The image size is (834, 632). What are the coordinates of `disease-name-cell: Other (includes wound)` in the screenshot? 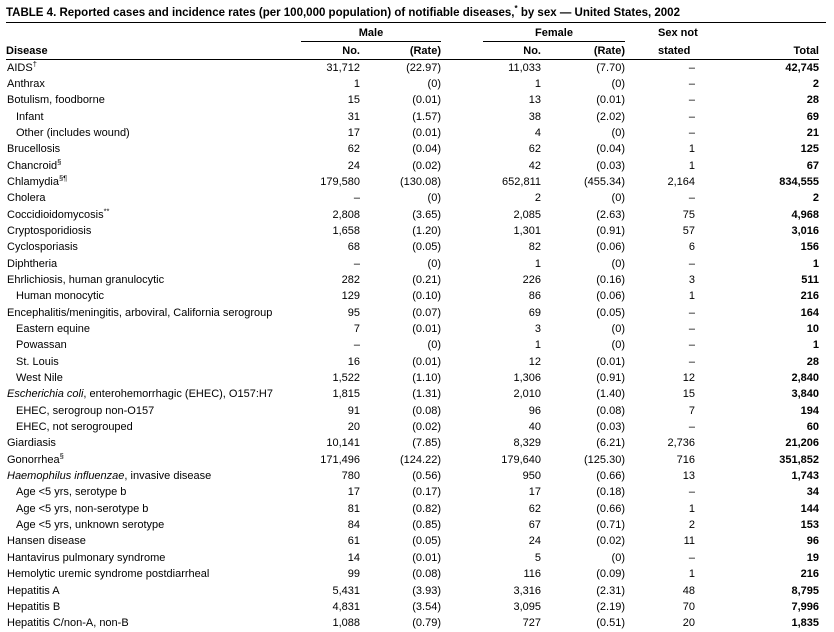 It's located at (73, 132).